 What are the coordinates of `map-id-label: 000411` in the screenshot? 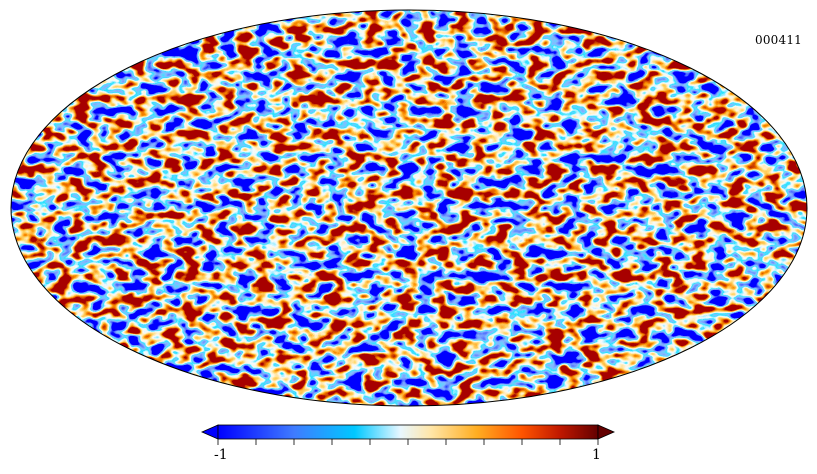 It's located at (778, 40).